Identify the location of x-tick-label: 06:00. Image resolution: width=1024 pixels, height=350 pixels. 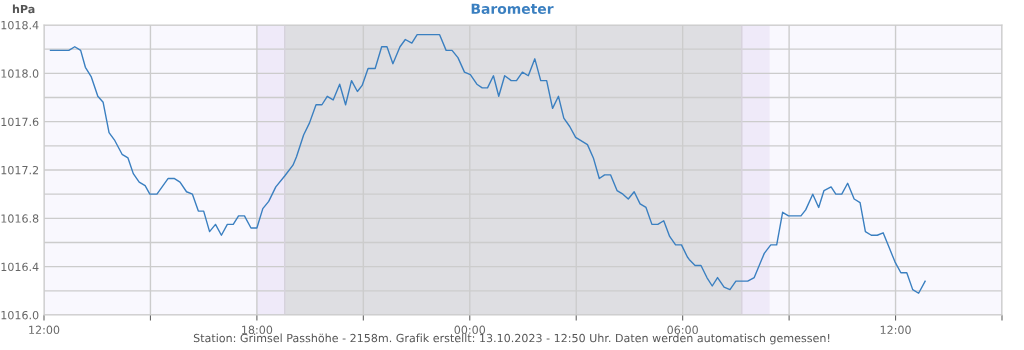
(682, 330).